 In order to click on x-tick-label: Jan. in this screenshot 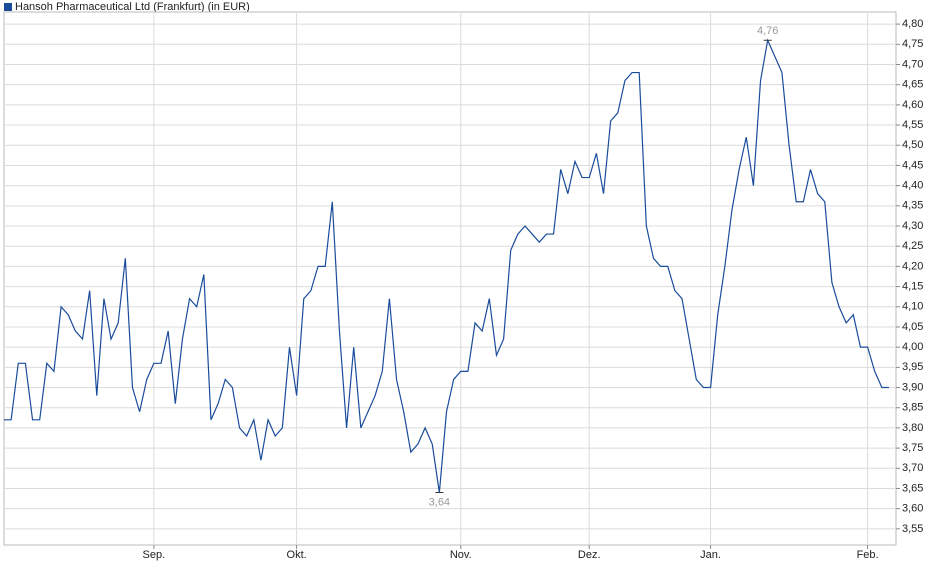, I will do `click(710, 555)`.